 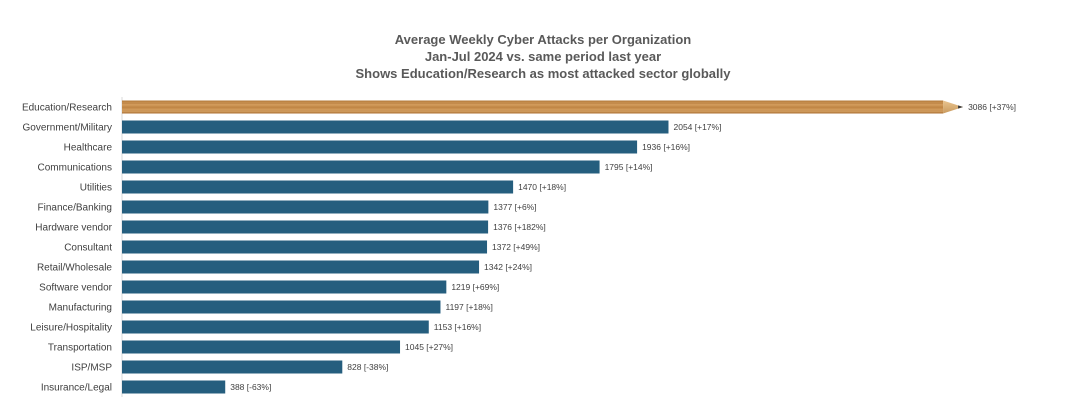 I want to click on data-label: 1372 [+49%], so click(x=516, y=247).